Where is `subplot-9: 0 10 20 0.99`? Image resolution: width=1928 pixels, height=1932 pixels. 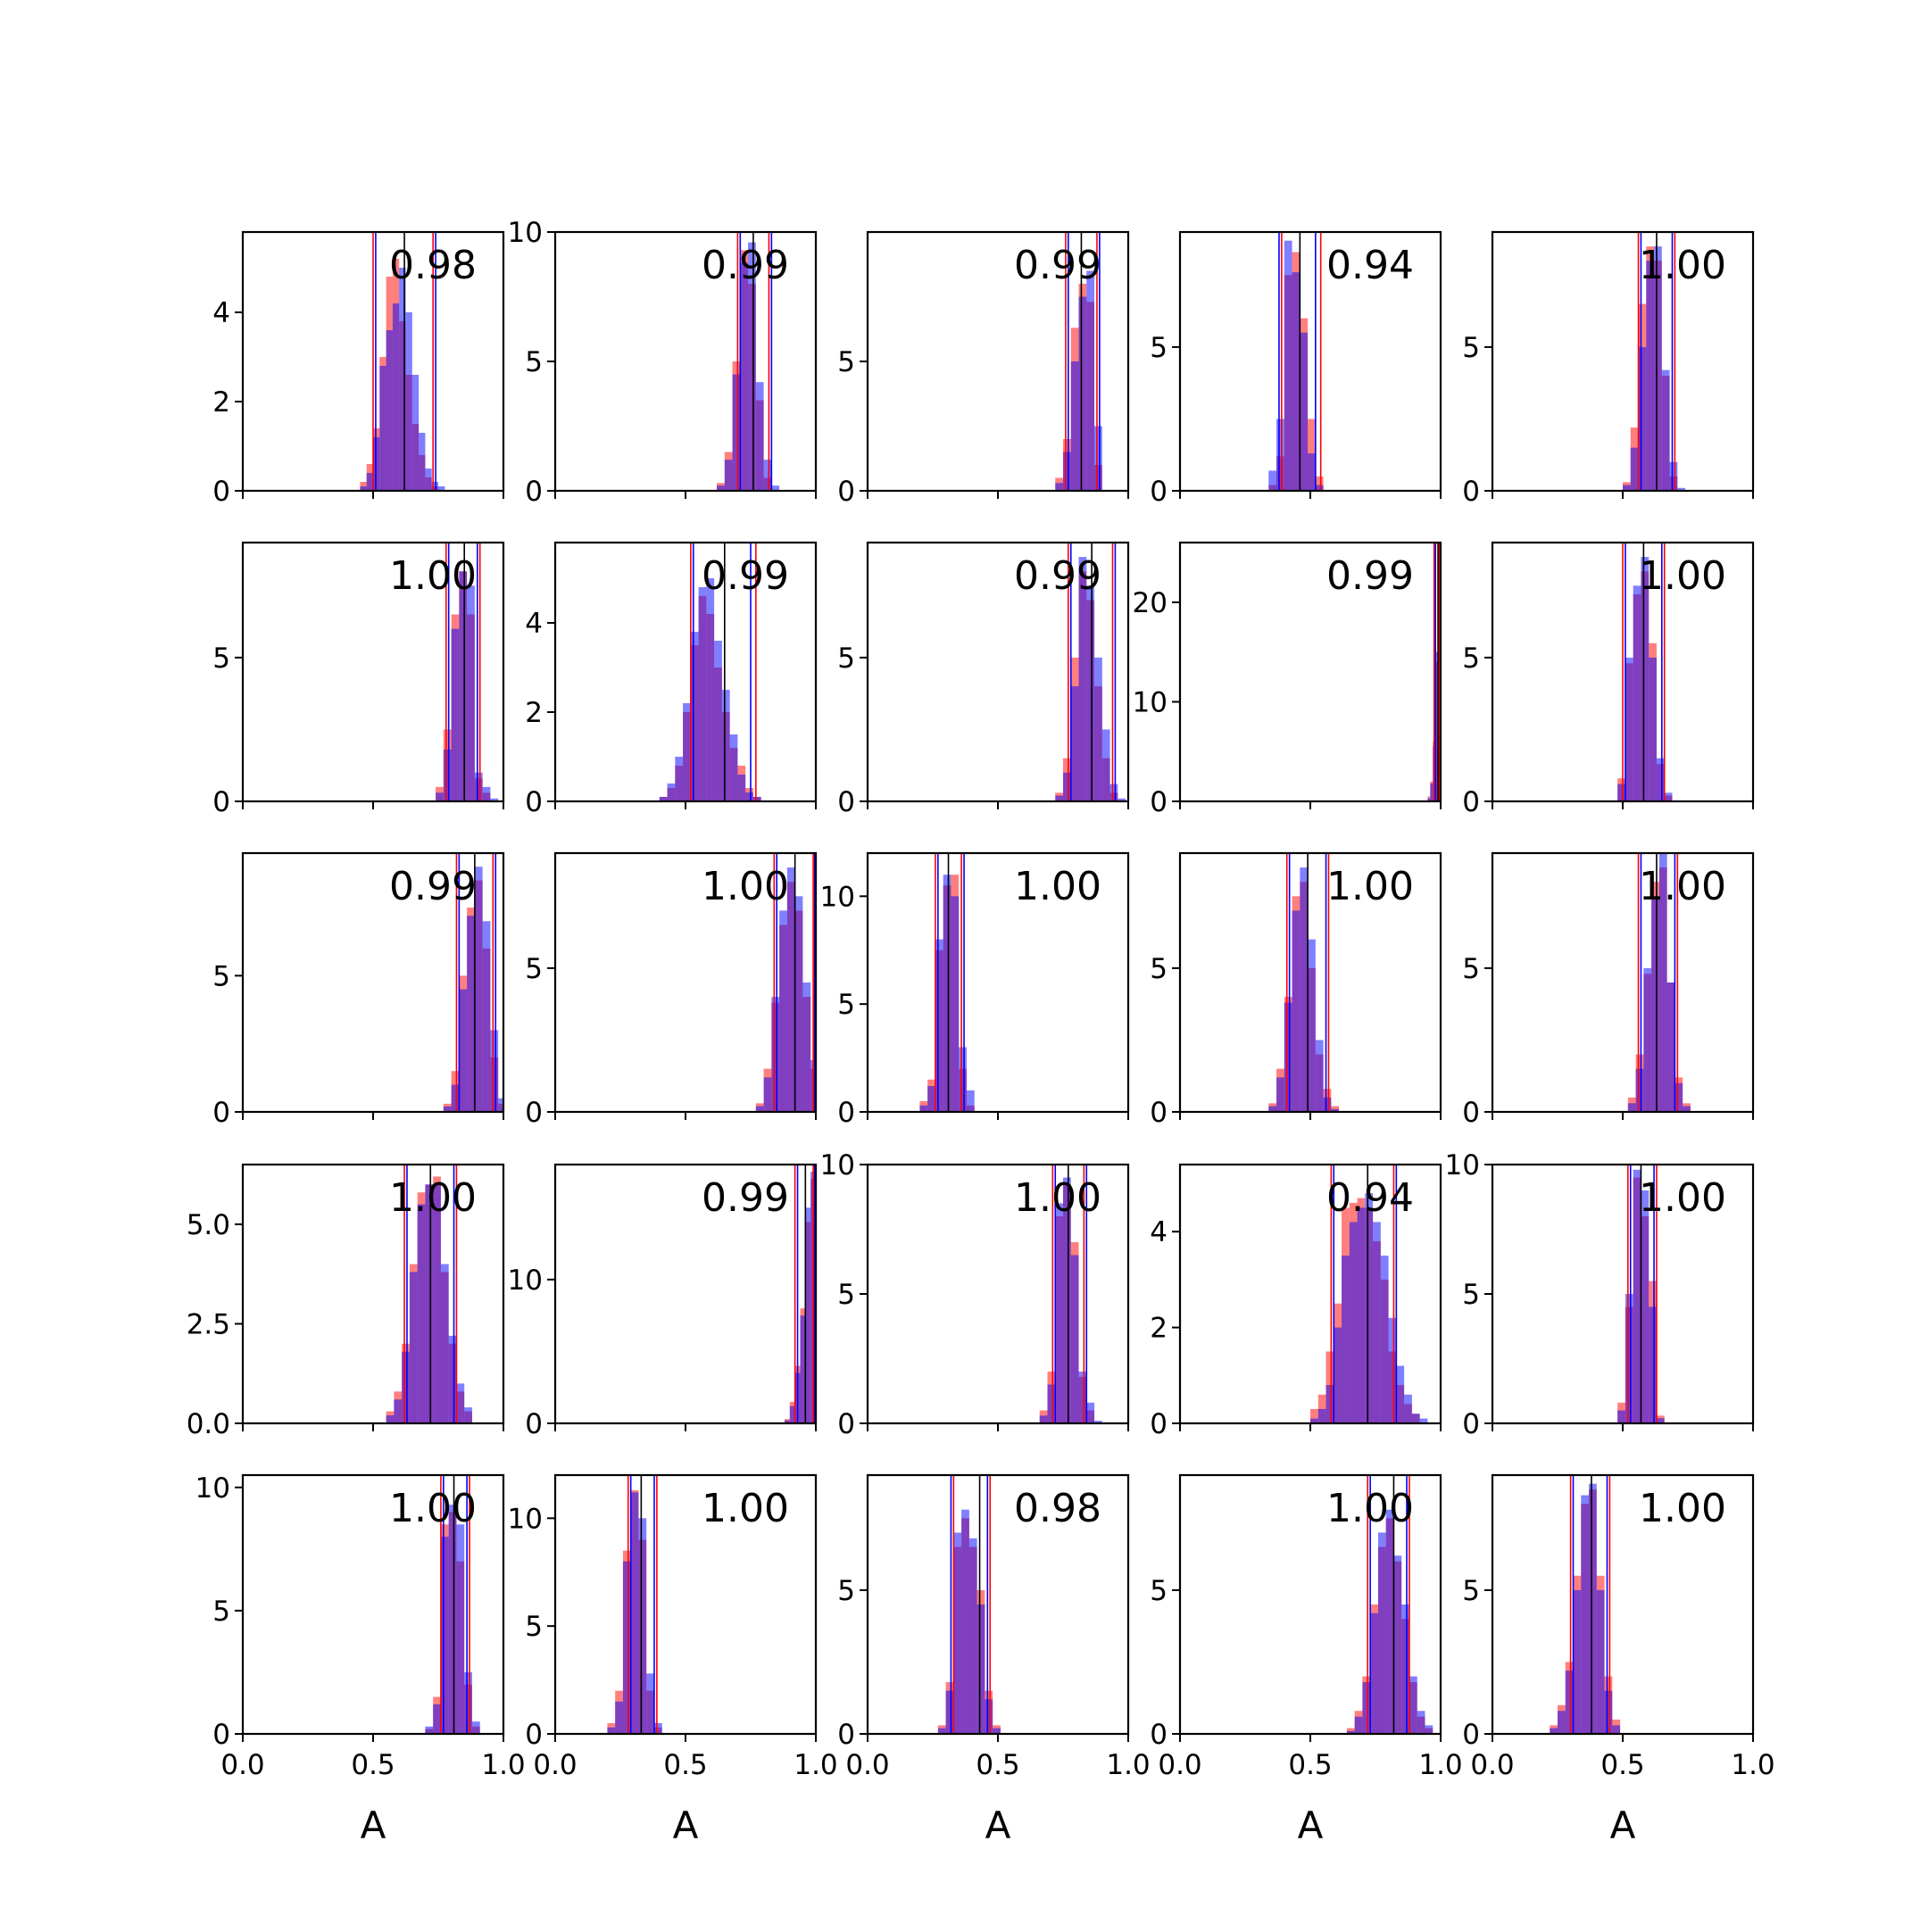 subplot-9: 0 10 20 0.99 is located at coordinates (1287, 679).